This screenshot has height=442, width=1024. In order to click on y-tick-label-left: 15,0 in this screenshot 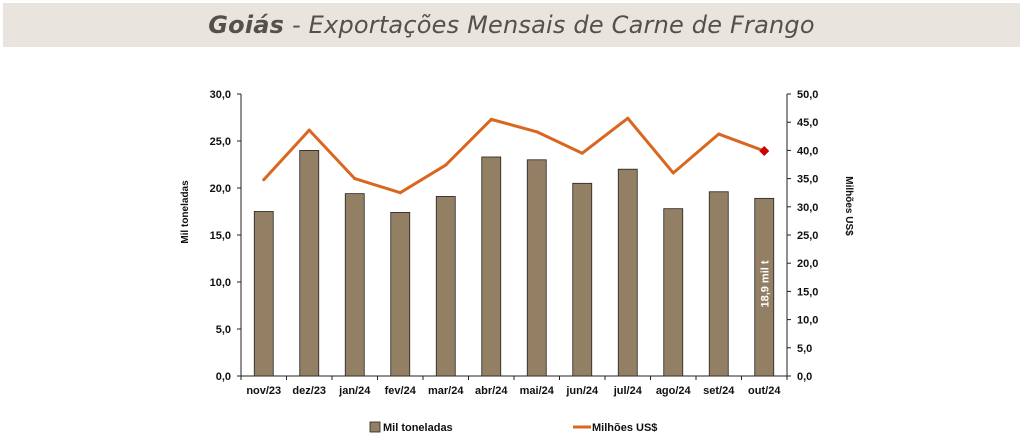, I will do `click(220, 236)`.